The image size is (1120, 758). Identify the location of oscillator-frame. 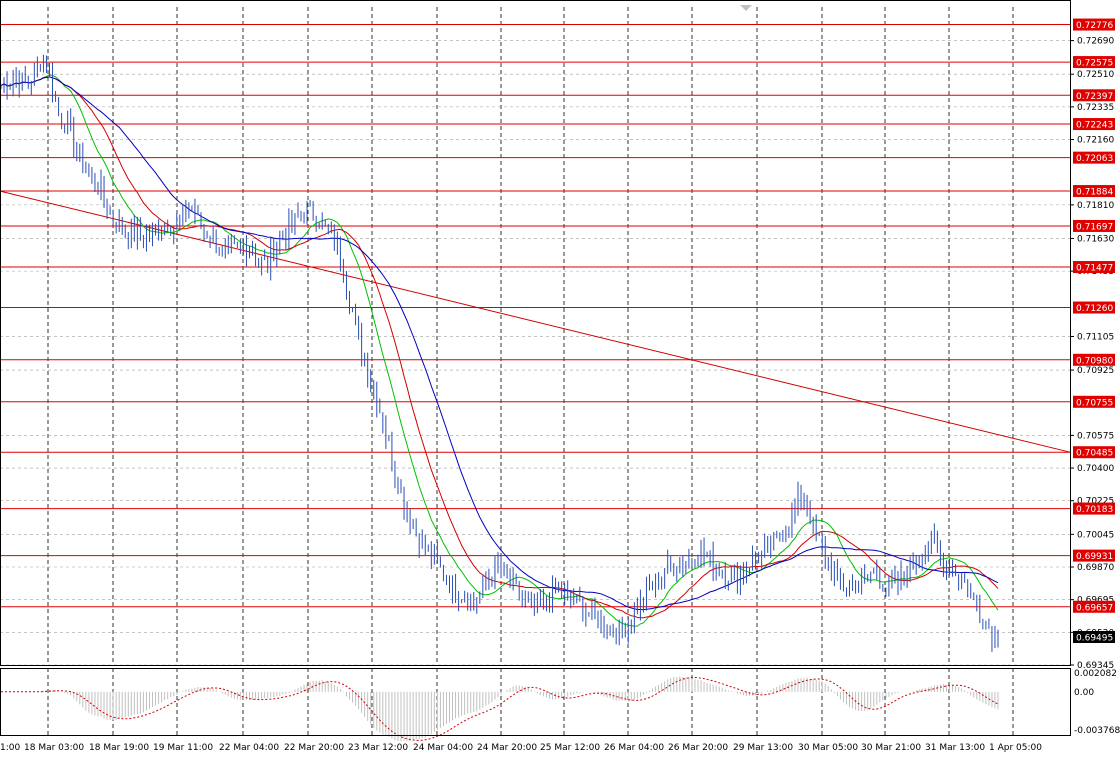
(535, 702).